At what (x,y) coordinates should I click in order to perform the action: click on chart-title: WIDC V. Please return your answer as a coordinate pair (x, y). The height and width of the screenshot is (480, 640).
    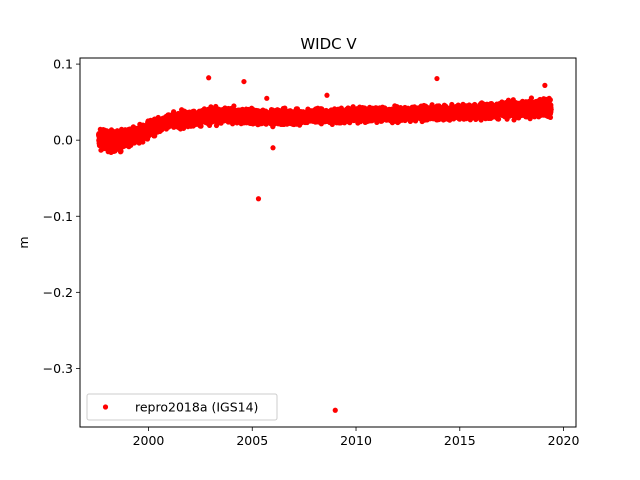
    Looking at the image, I should click on (328, 44).